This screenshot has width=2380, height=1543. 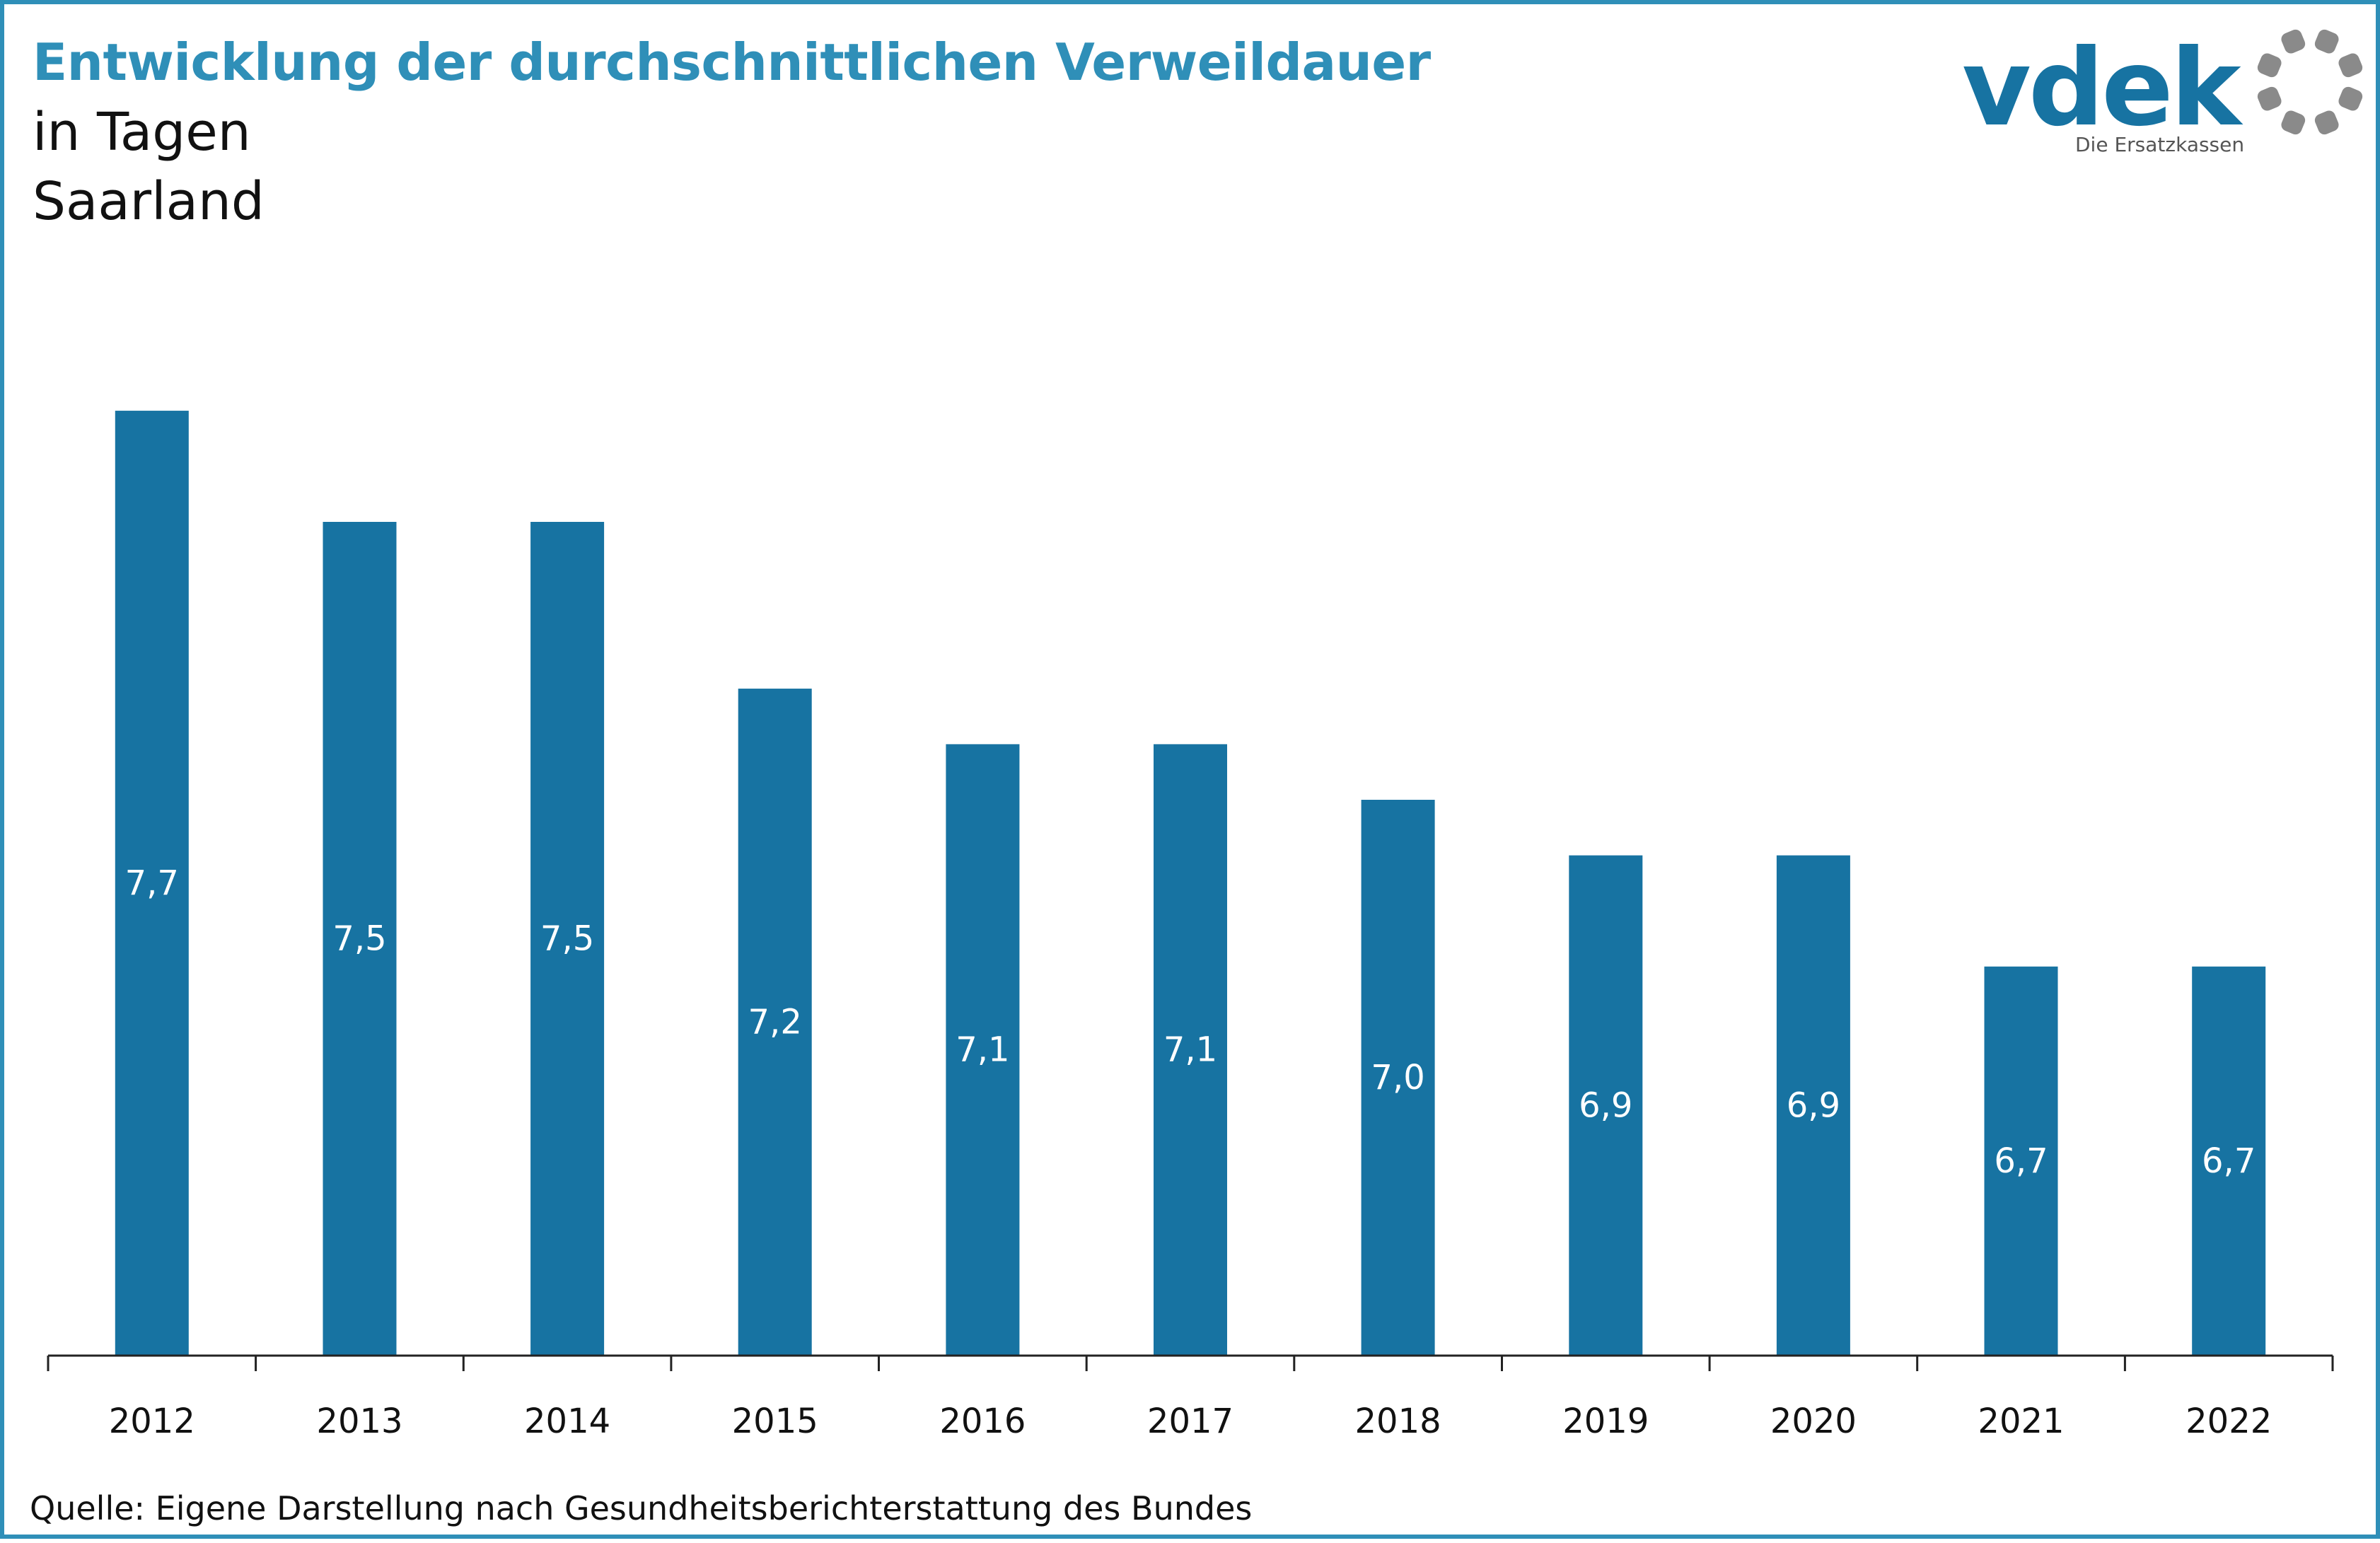 I want to click on x-tick-label-2016: 2016, so click(x=983, y=1422).